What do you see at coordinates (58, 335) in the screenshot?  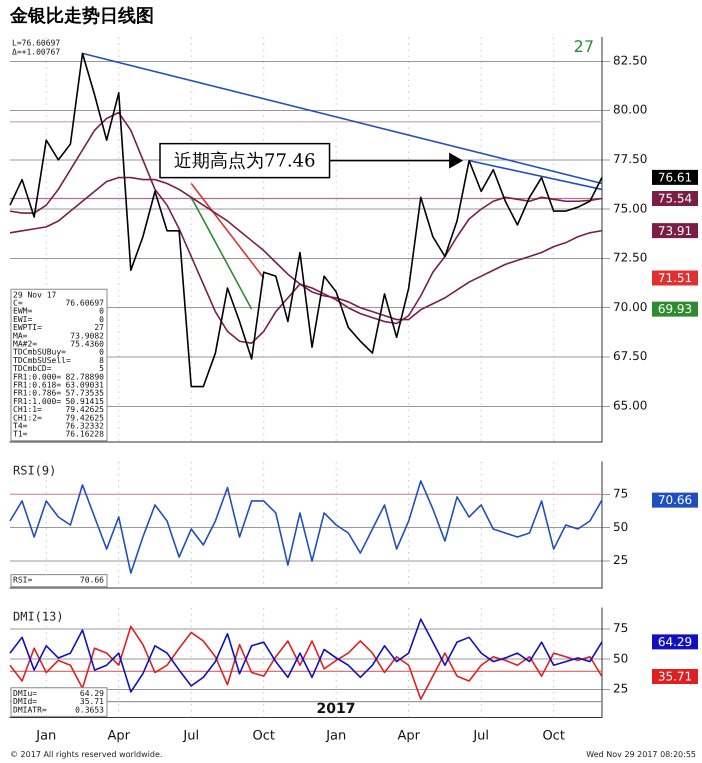 I see `text: MA= 73.9082` at bounding box center [58, 335].